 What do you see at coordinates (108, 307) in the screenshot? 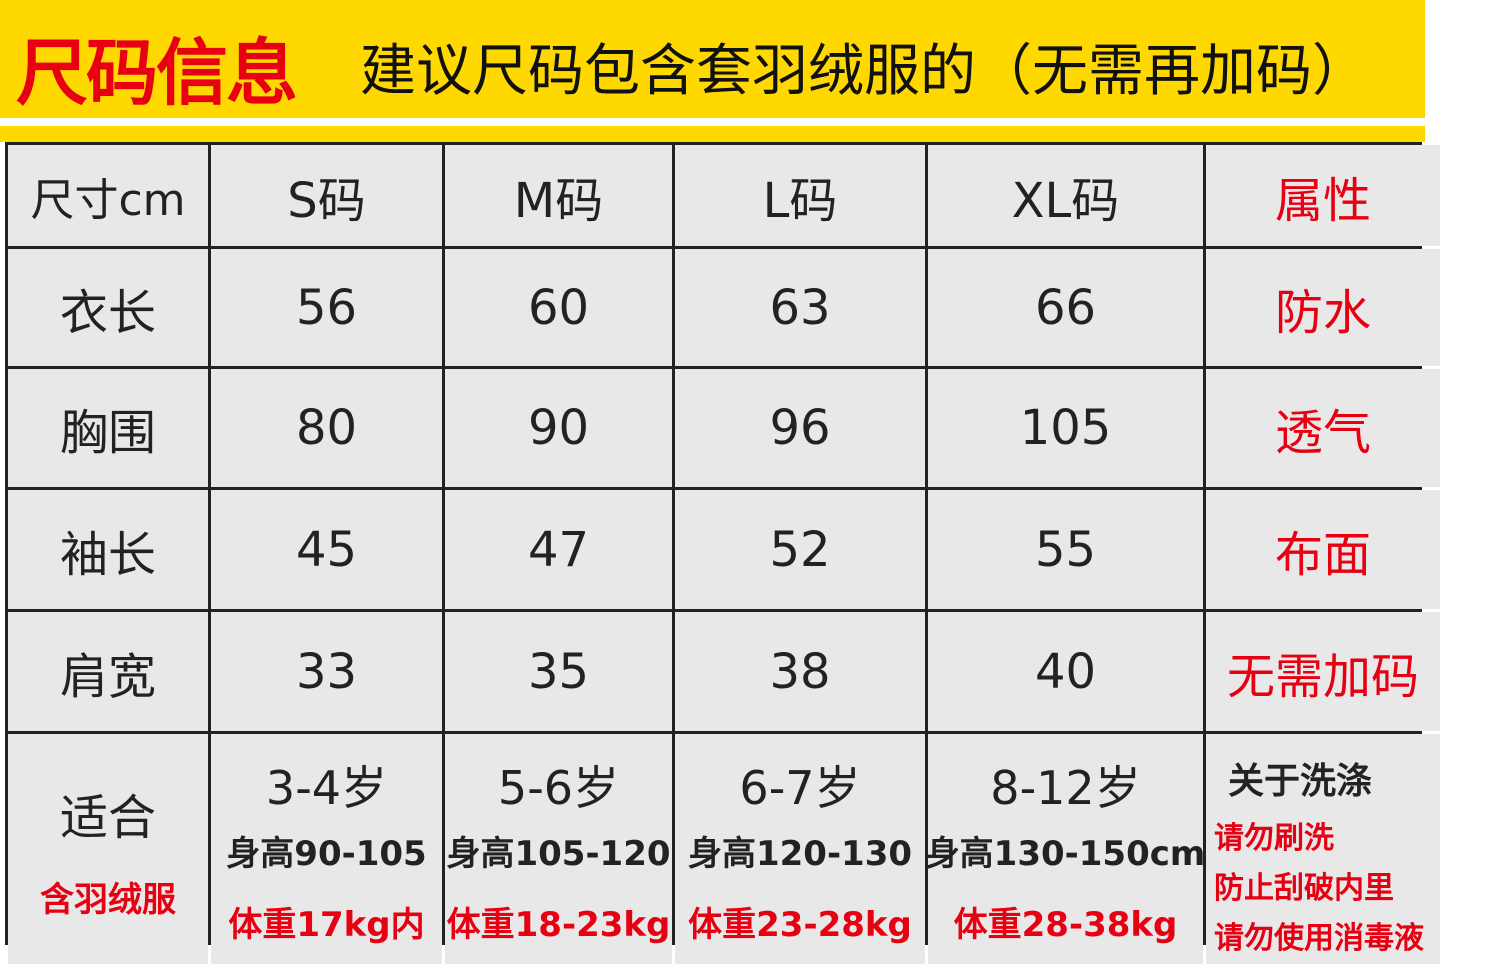
I see `row-label: 衣长` at bounding box center [108, 307].